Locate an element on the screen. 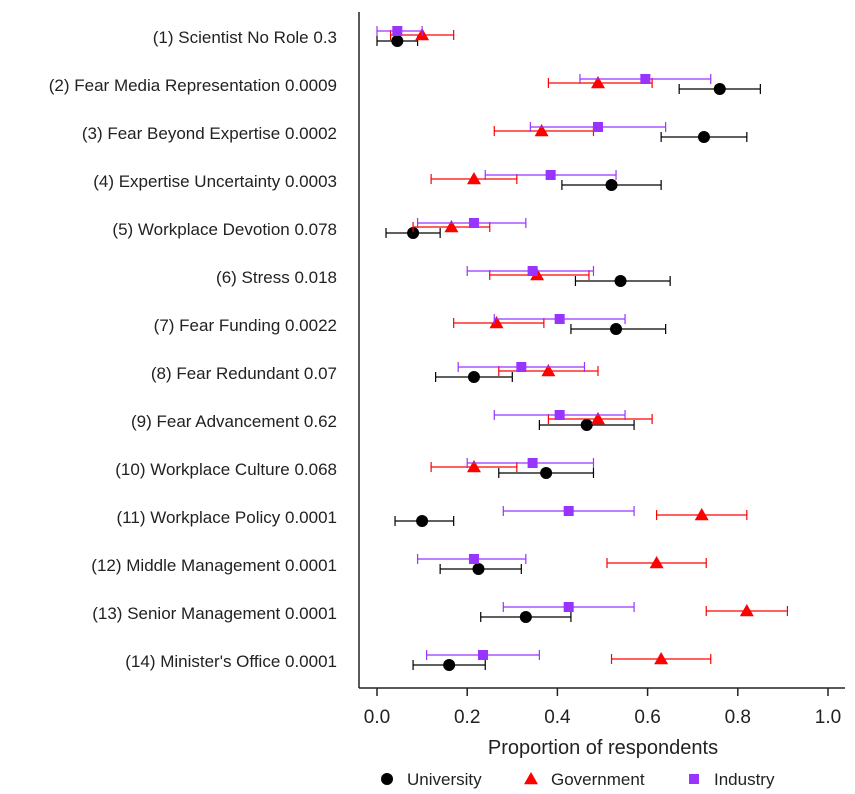 Image resolution: width=855 pixels, height=794 pixels. x-axis-ticks: 0.0 0.2 0.4 0.6 0.8 1.0 is located at coordinates (602, 708).